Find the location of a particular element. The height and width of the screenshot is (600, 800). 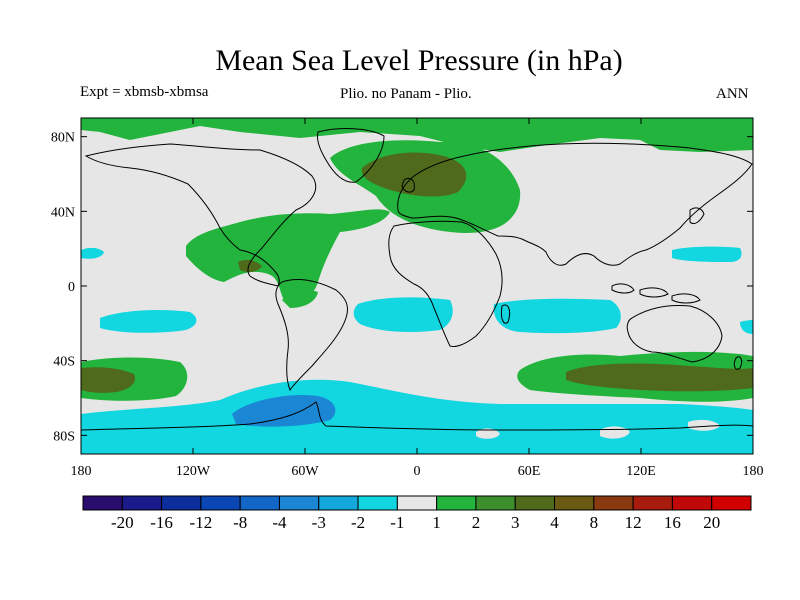

antarctica-coastline is located at coordinates (417, 416).